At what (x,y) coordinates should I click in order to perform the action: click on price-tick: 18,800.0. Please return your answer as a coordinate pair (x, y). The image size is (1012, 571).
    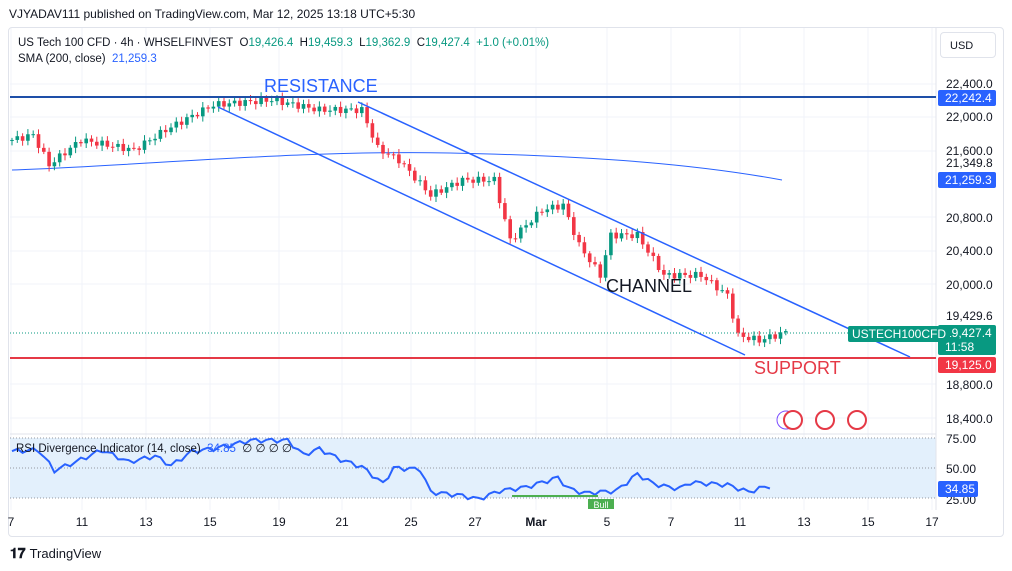
    Looking at the image, I should click on (969, 385).